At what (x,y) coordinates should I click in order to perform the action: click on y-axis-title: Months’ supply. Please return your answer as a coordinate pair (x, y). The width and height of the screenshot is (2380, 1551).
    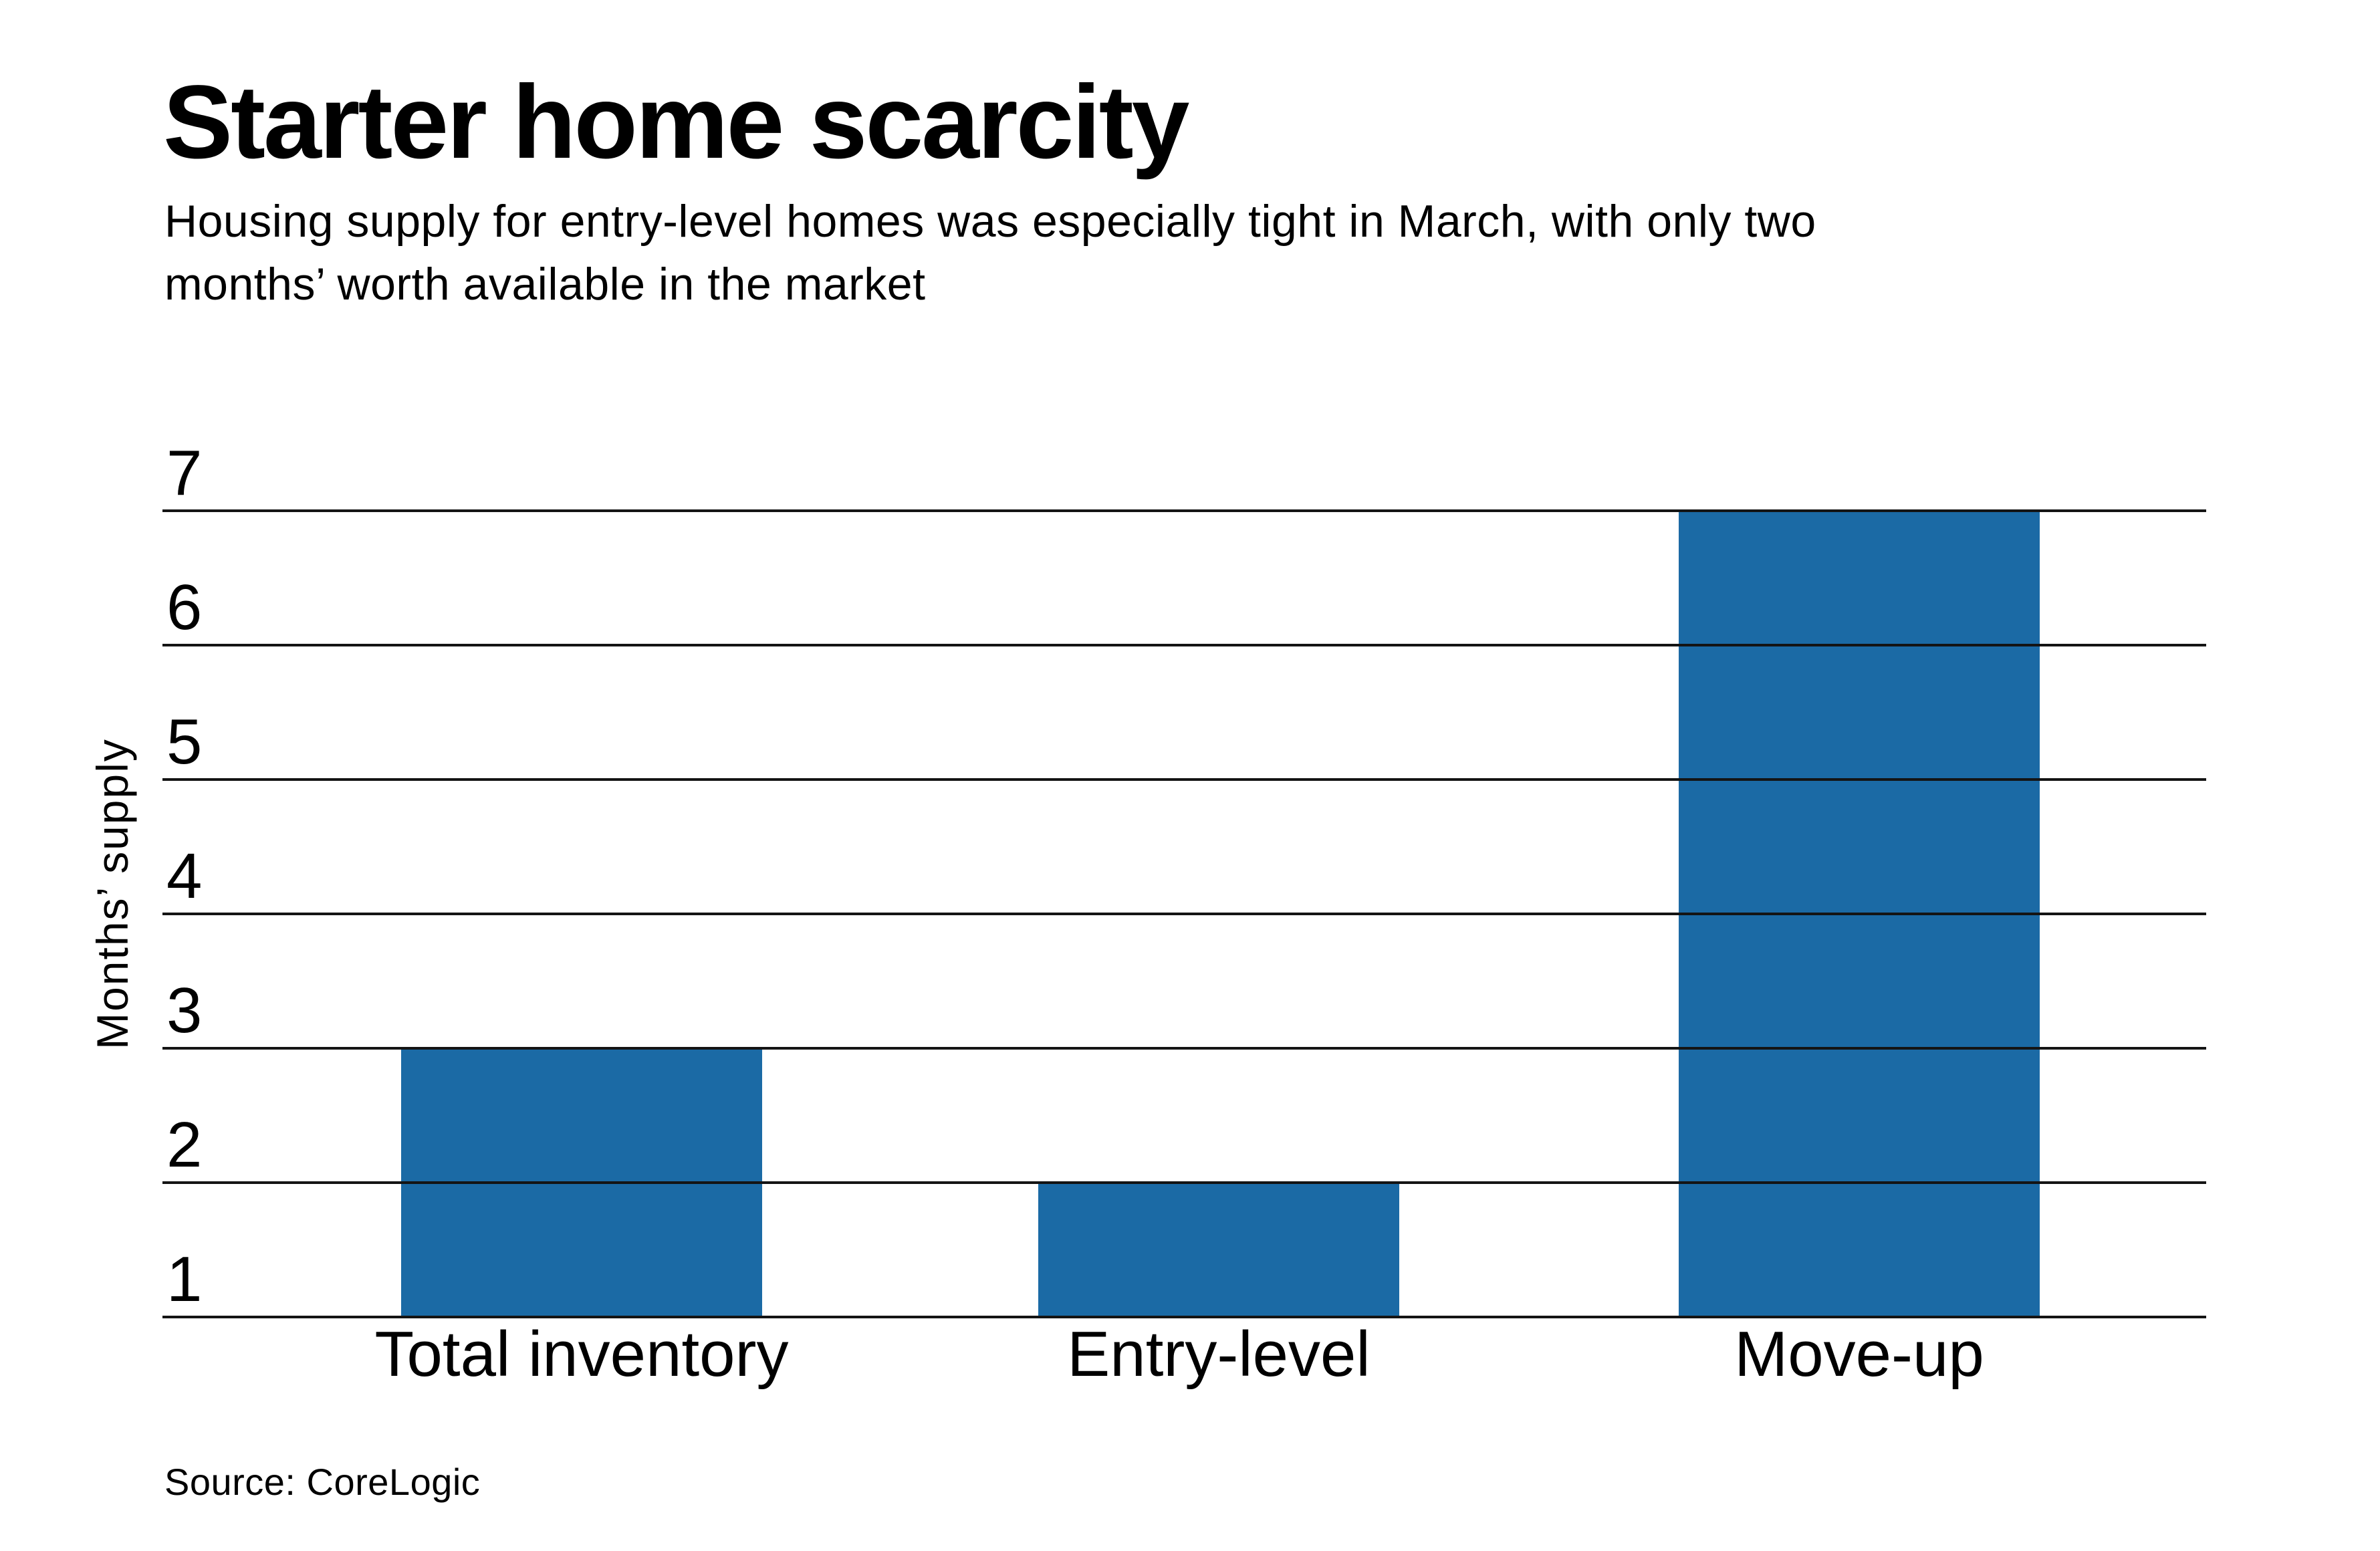
    Looking at the image, I should click on (112, 894).